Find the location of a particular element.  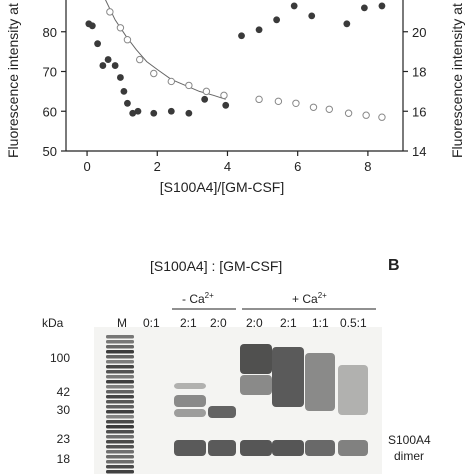

lane-label-2-1-ca: 2:1 is located at coordinates (288, 323).